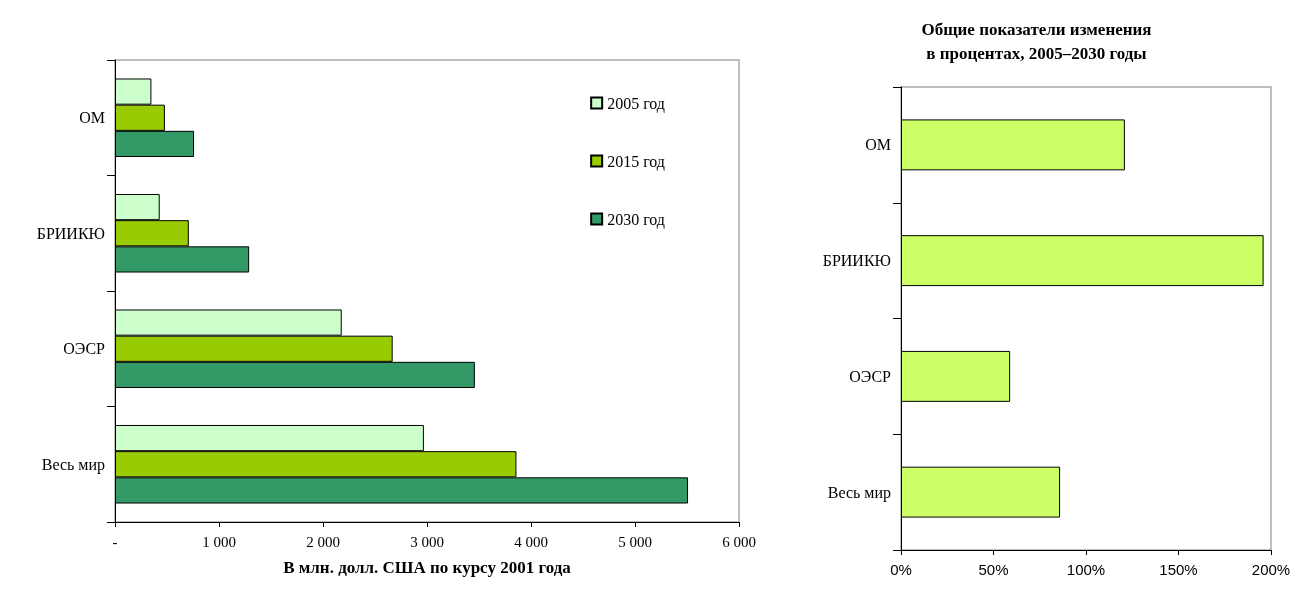 This screenshot has height=589, width=1303. I want to click on x-tick-label: 2 000, so click(323, 541).